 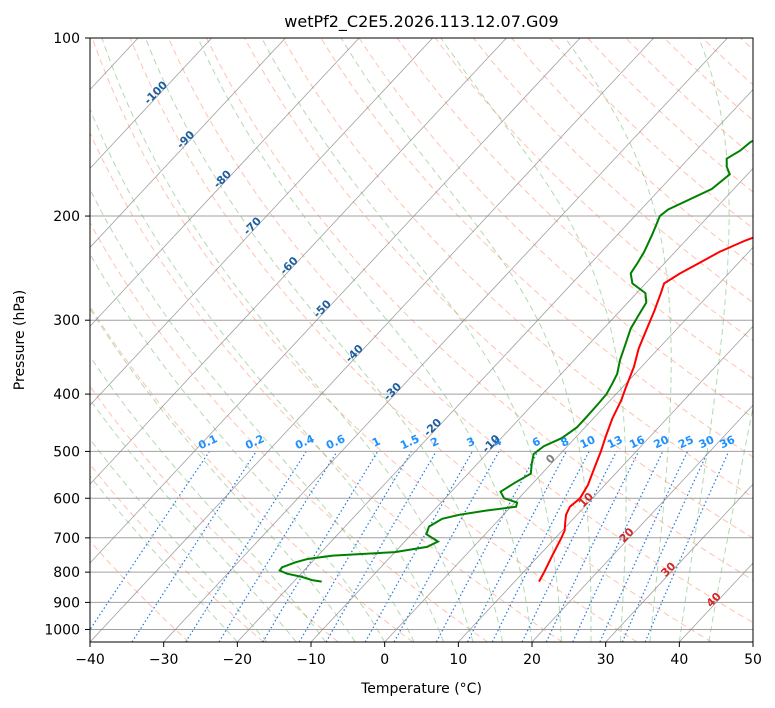 I want to click on warm-isotherm-label: 40, so click(x=714, y=600).